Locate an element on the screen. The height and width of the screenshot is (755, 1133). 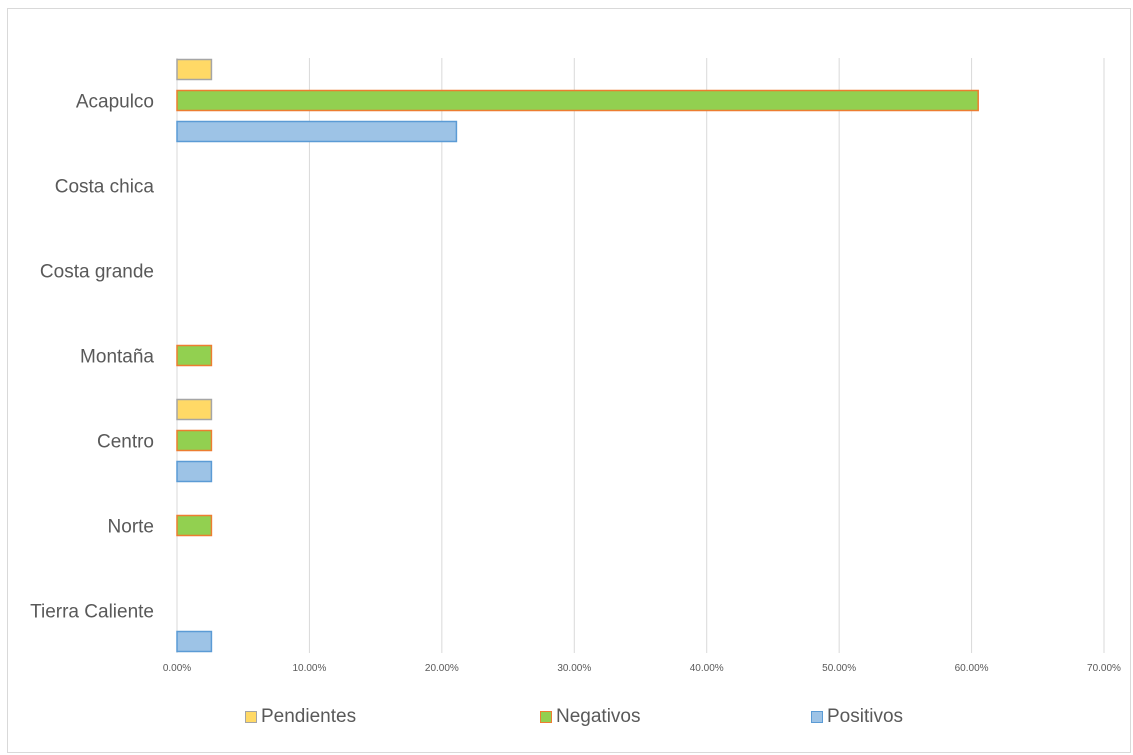
bar-negativos-acapulco is located at coordinates (577, 100).